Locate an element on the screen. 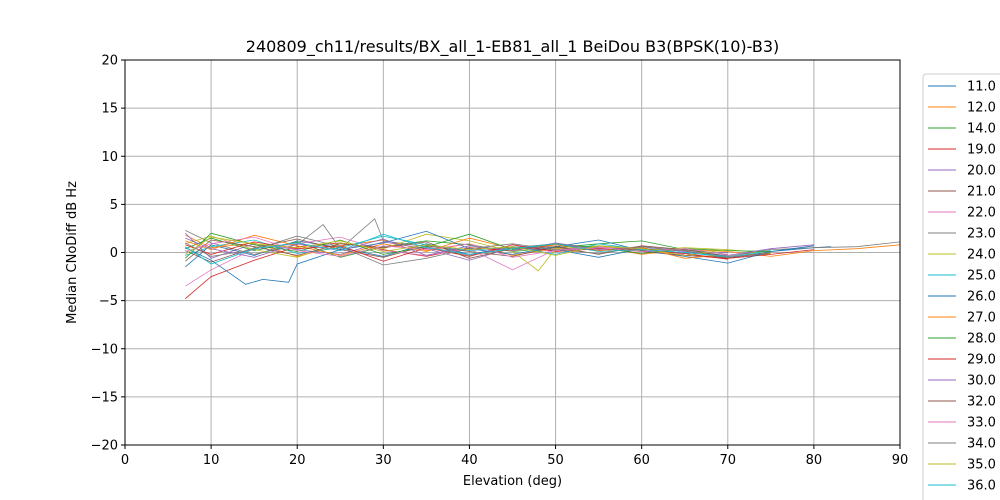 The height and width of the screenshot is (500, 1000). legend-label: 30.0 is located at coordinates (981, 381).